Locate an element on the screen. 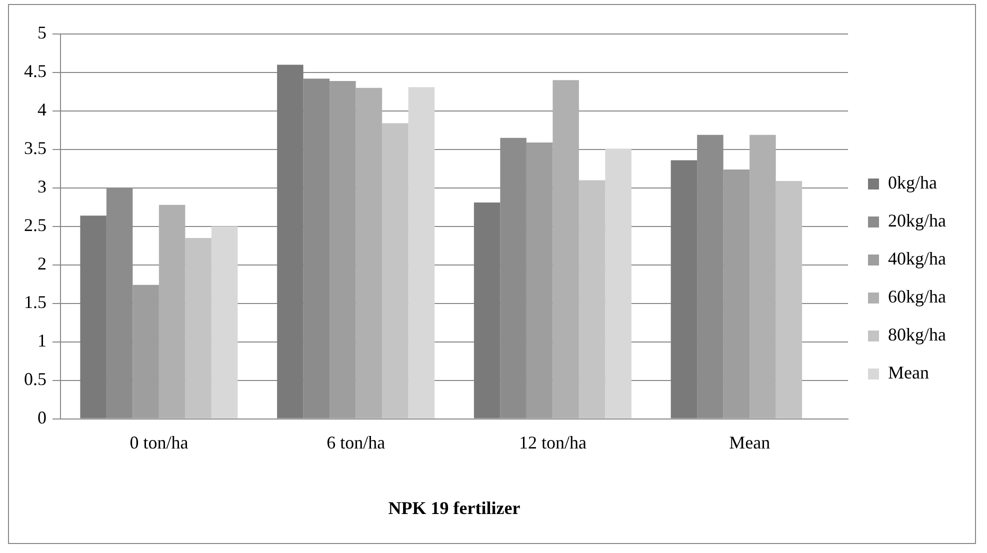 Image resolution: width=987 pixels, height=553 pixels. y-tick-label: 4.5 is located at coordinates (35, 71).